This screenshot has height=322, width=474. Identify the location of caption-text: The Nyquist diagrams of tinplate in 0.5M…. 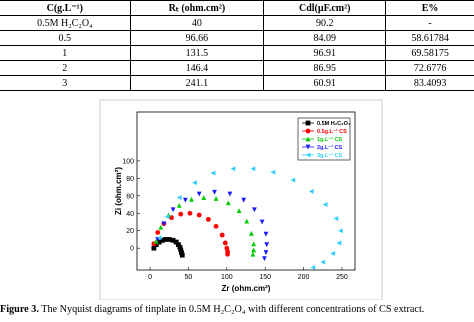
(231, 309).